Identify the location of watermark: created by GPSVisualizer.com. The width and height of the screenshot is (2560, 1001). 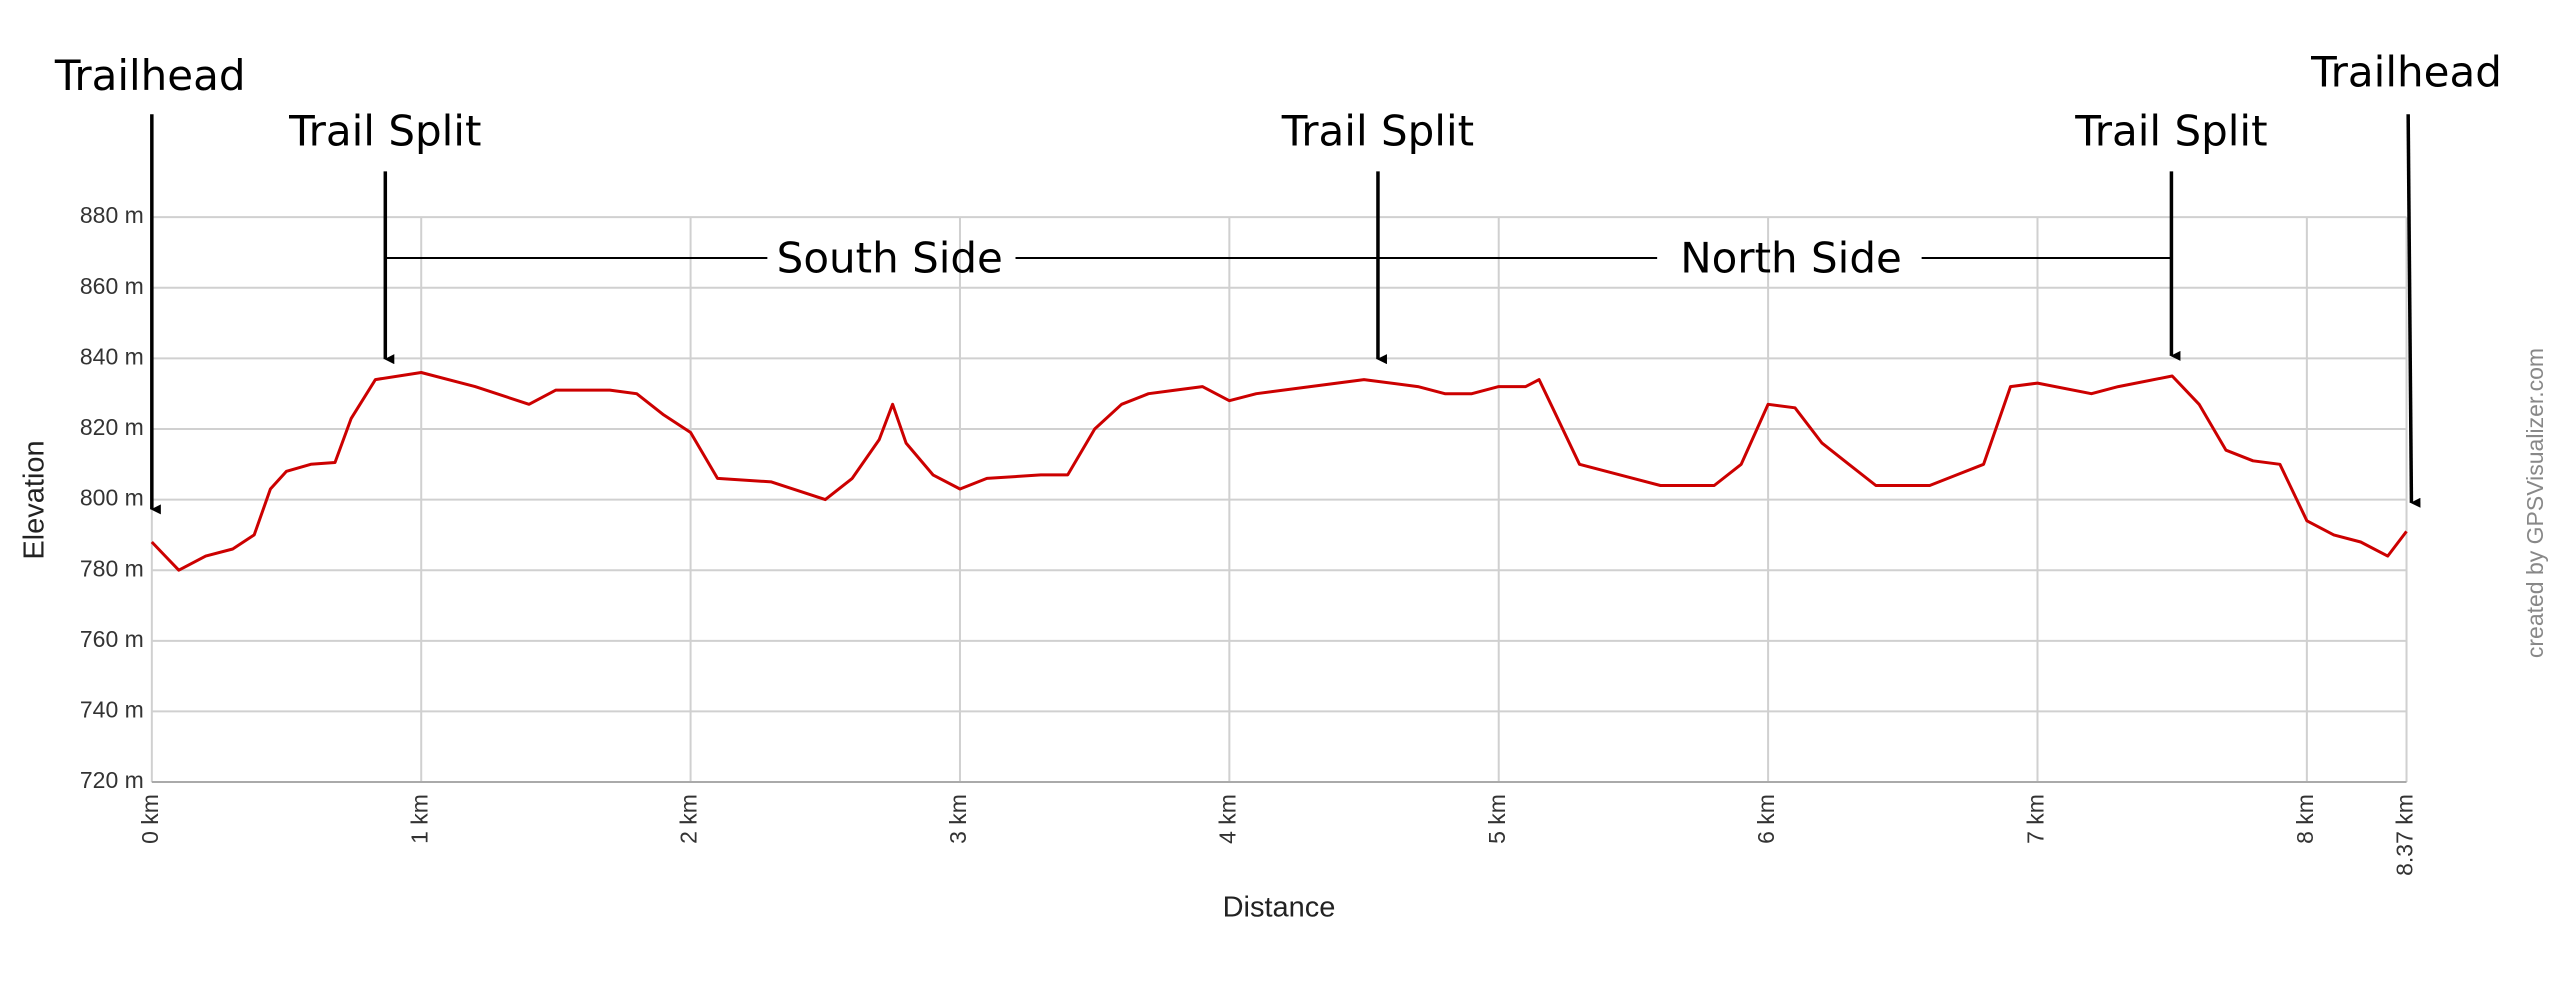
(2535, 503).